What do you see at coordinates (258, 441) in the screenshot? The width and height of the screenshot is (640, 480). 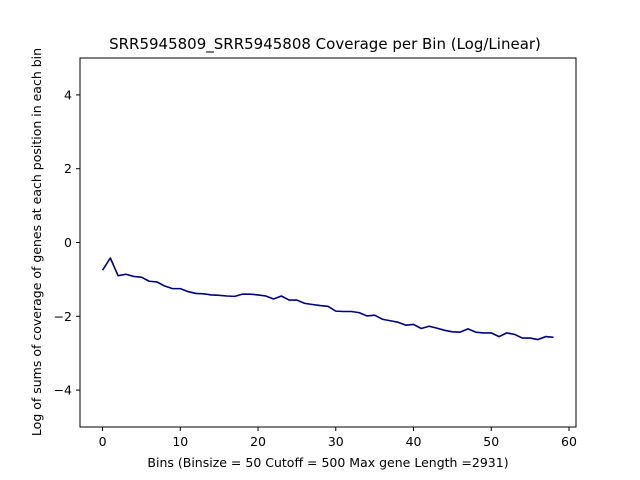 I see `x-tick-label: 20` at bounding box center [258, 441].